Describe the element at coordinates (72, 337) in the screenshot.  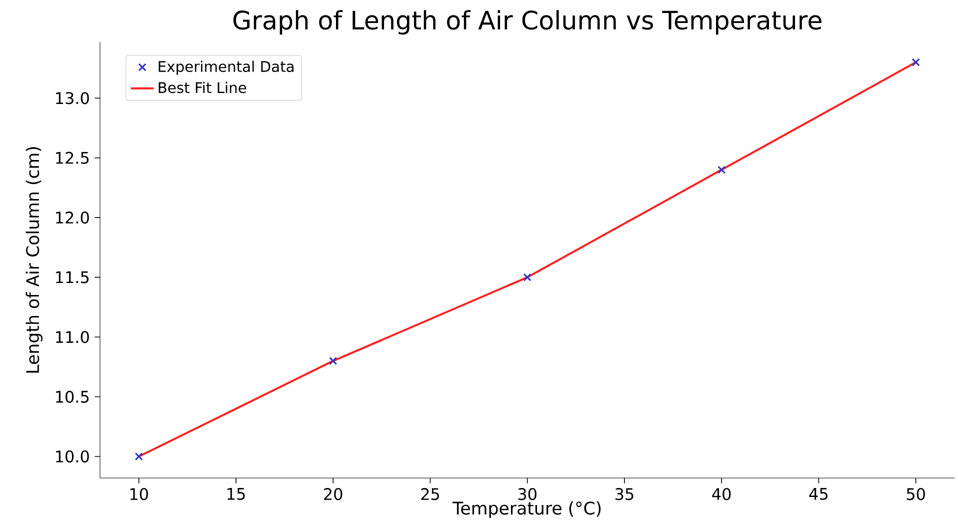
I see `y-tick-label: 11.0` at that location.